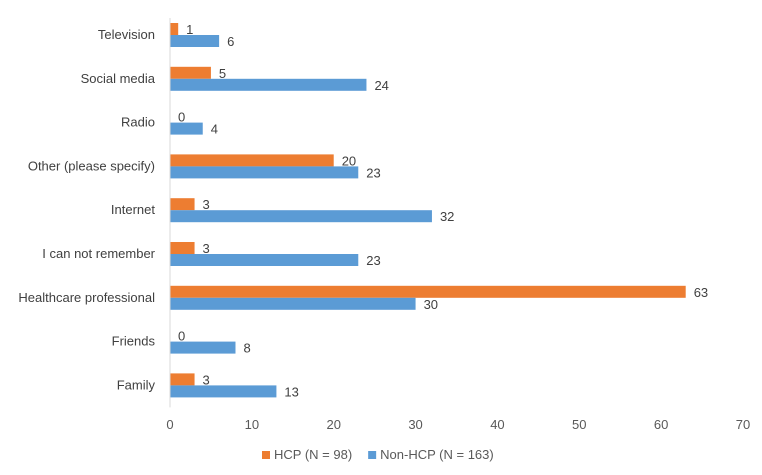 The height and width of the screenshot is (475, 762). What do you see at coordinates (86, 297) in the screenshot?
I see `category-label-healthcare-professional: Healthcare professional` at bounding box center [86, 297].